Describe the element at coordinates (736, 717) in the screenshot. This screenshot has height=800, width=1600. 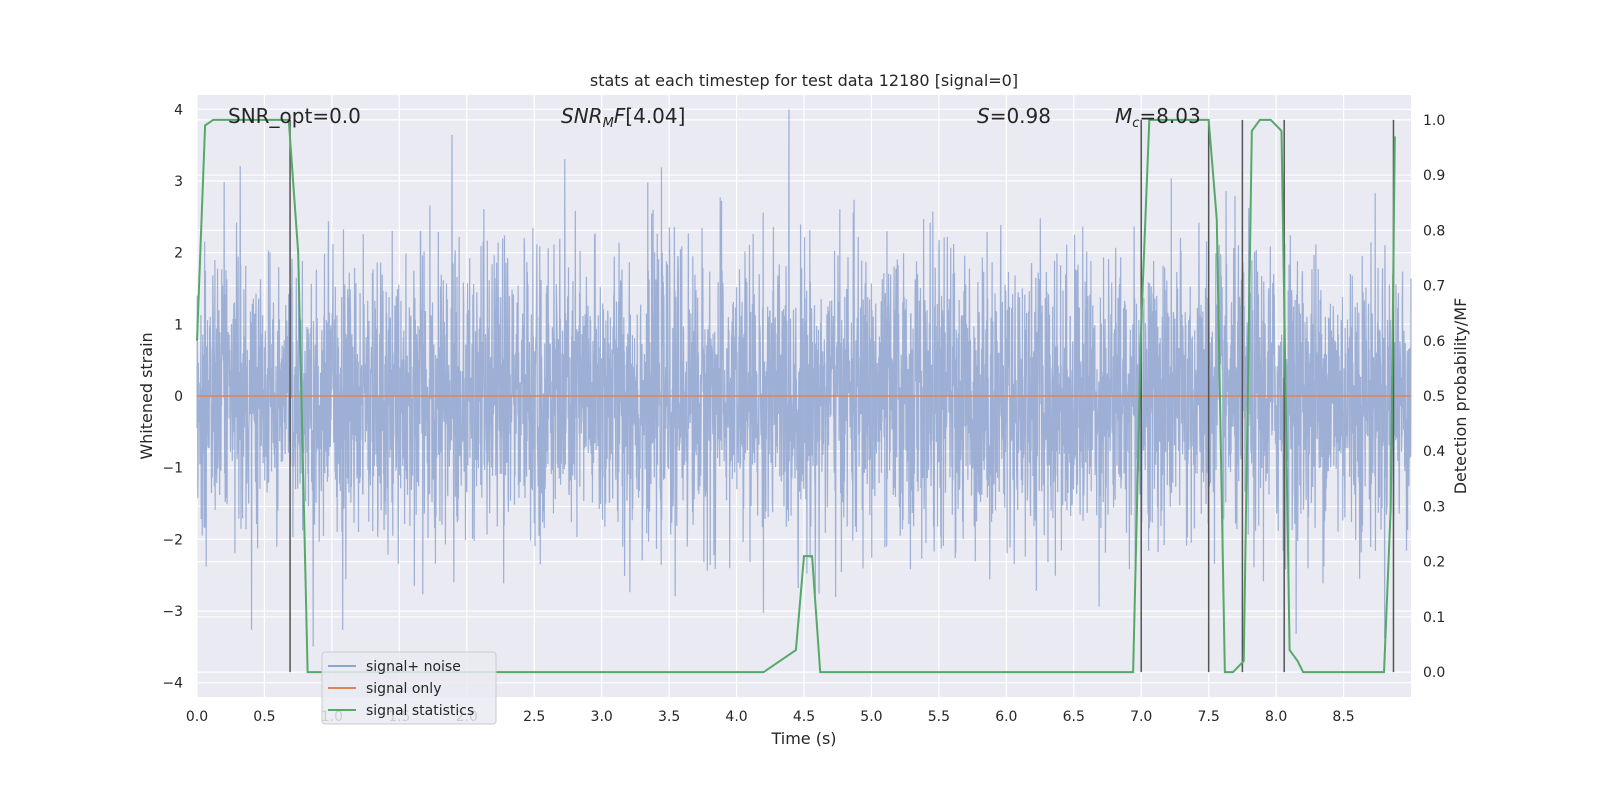
I see `x-tick-label: 4.0` at that location.